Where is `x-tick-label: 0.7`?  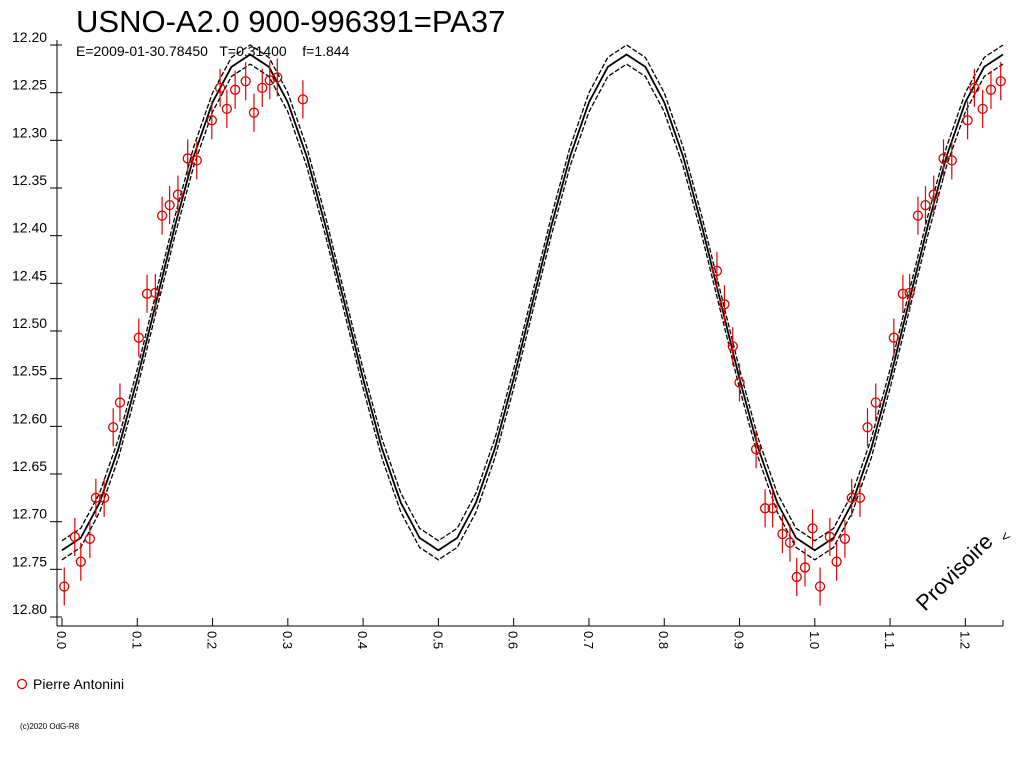
x-tick-label: 0.7 is located at coordinates (588, 640).